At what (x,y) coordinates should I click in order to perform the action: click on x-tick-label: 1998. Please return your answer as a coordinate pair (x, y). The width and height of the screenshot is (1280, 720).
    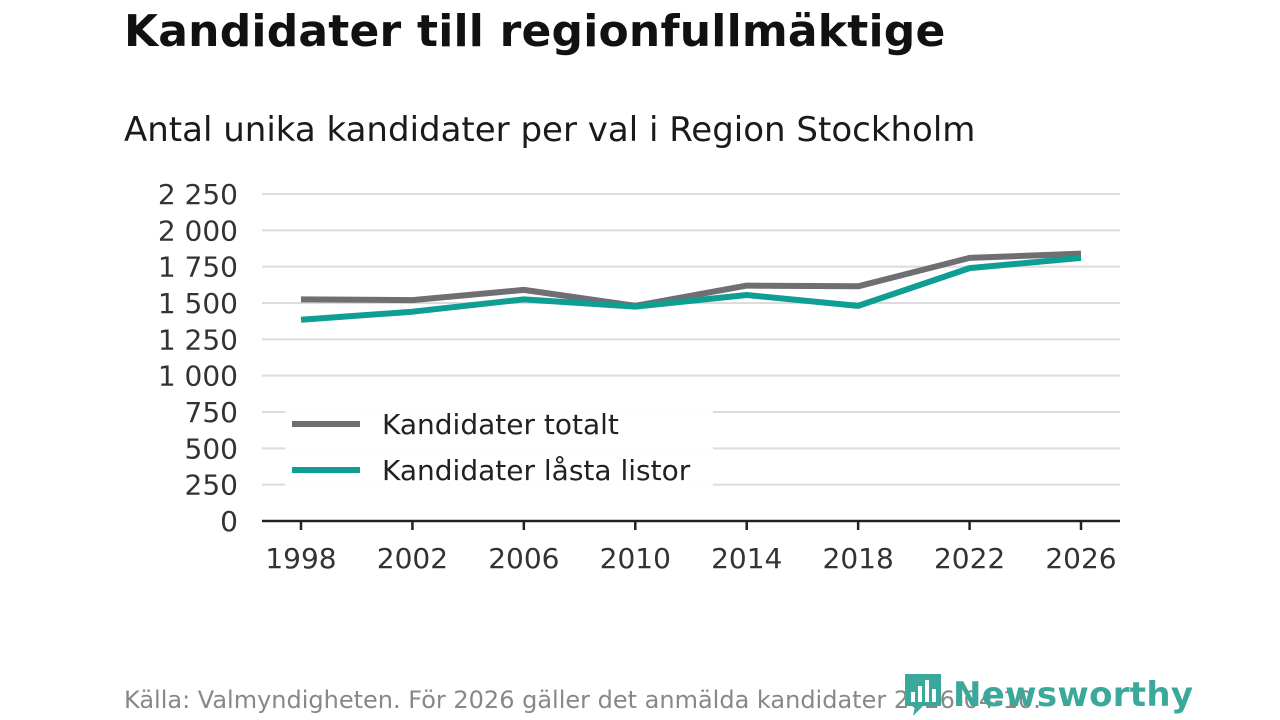
    Looking at the image, I should click on (300, 558).